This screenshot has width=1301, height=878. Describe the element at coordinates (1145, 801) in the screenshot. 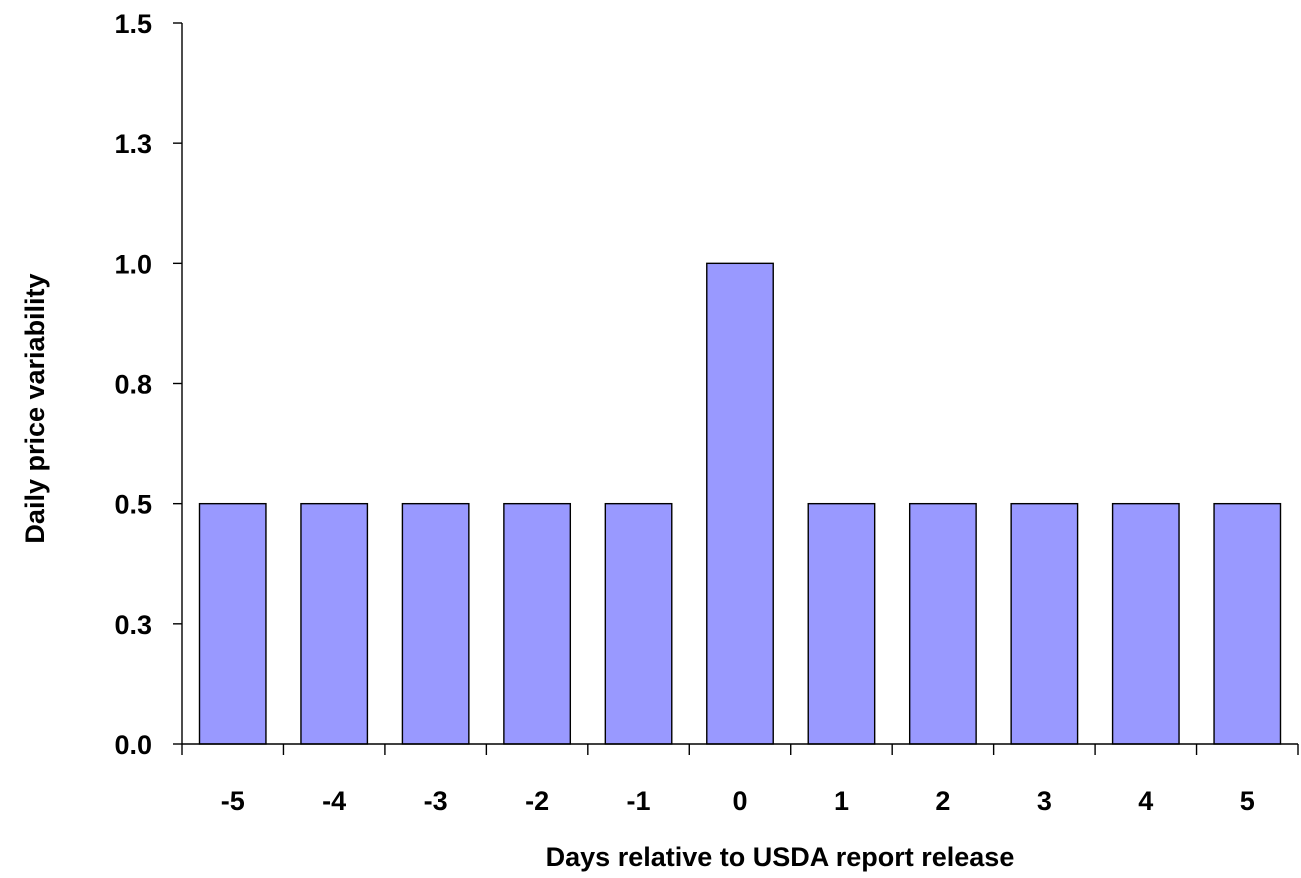

I see `x-tick-label: 4` at that location.